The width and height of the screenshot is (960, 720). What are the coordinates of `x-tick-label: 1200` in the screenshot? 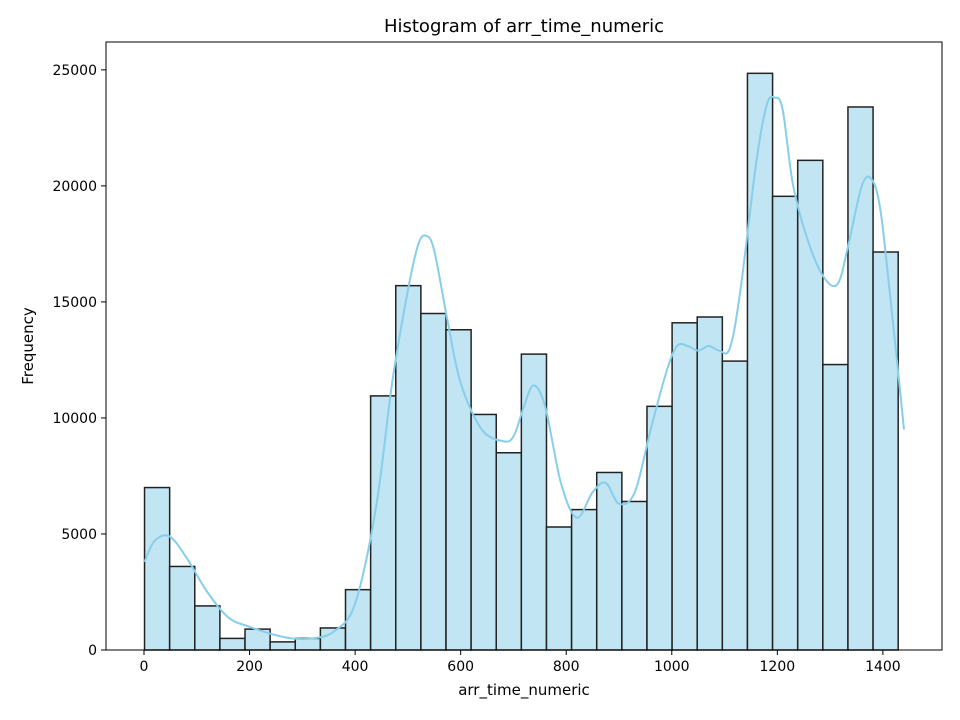 It's located at (778, 667).